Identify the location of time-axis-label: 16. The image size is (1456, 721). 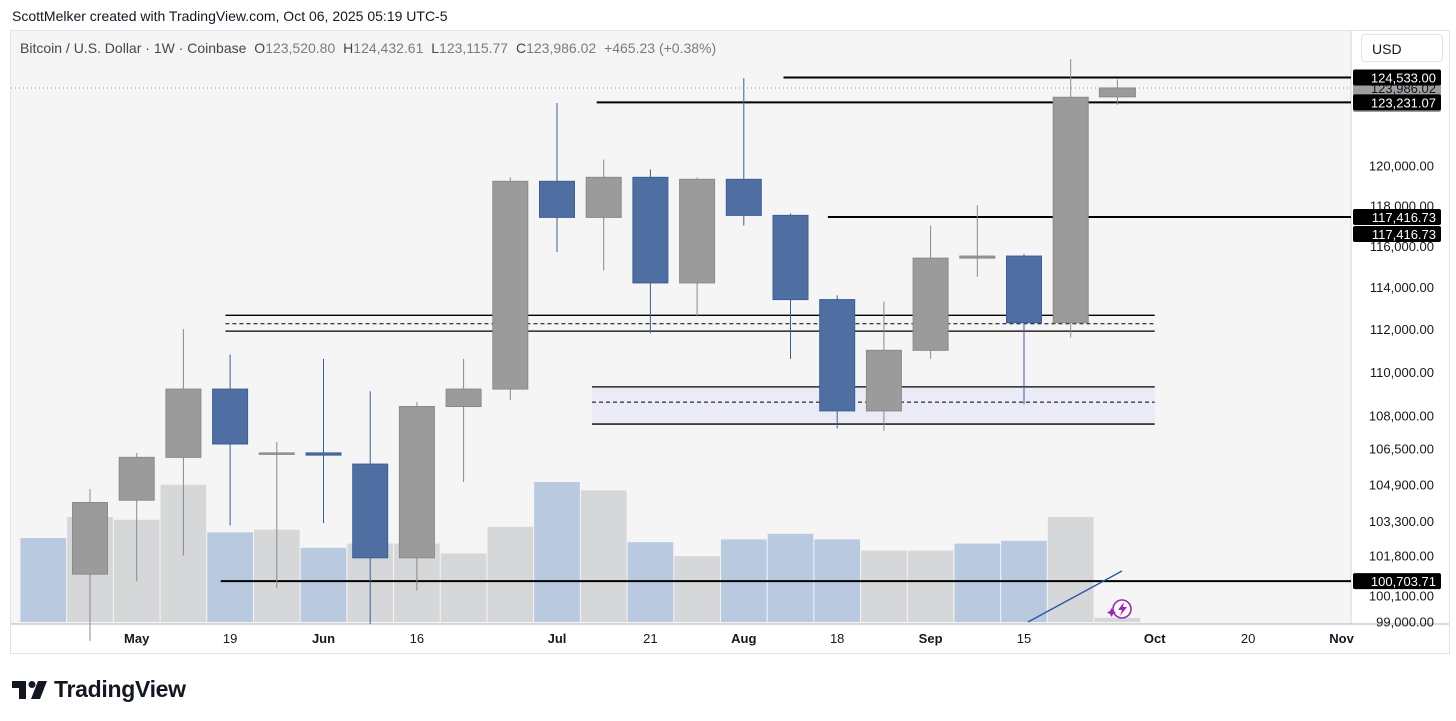
(417, 638).